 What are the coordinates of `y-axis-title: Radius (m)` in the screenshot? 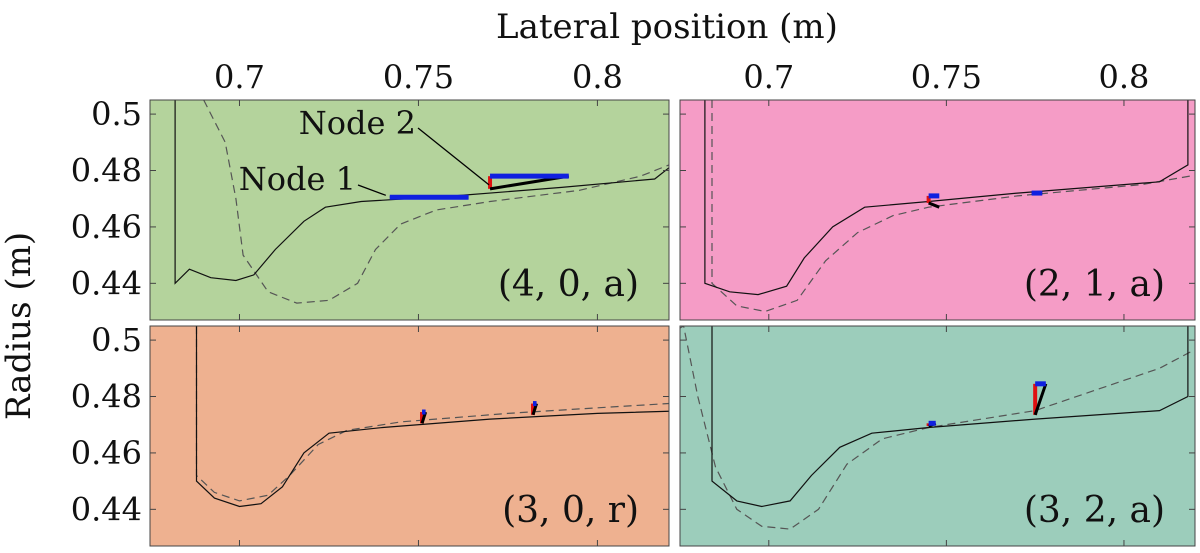 It's located at (19, 326).